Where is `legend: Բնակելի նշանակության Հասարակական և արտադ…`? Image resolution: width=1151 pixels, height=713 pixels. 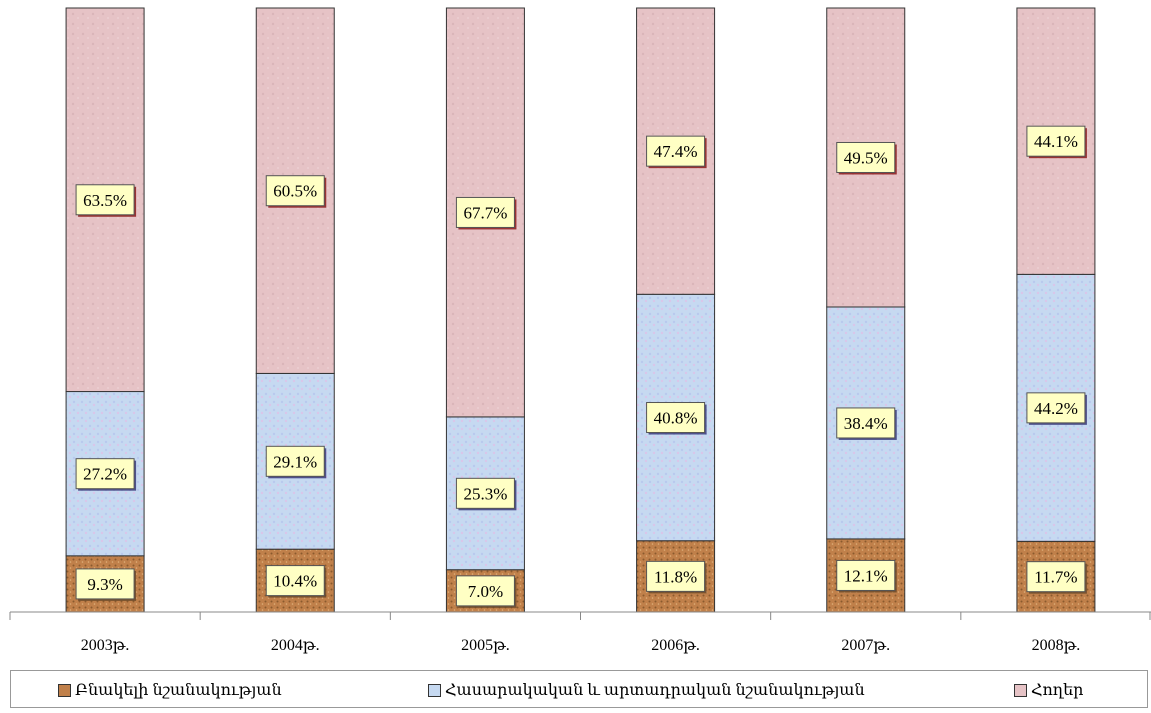
legend: Բնակելի նշանակության Հասարակական և արտադ… is located at coordinates (579, 689).